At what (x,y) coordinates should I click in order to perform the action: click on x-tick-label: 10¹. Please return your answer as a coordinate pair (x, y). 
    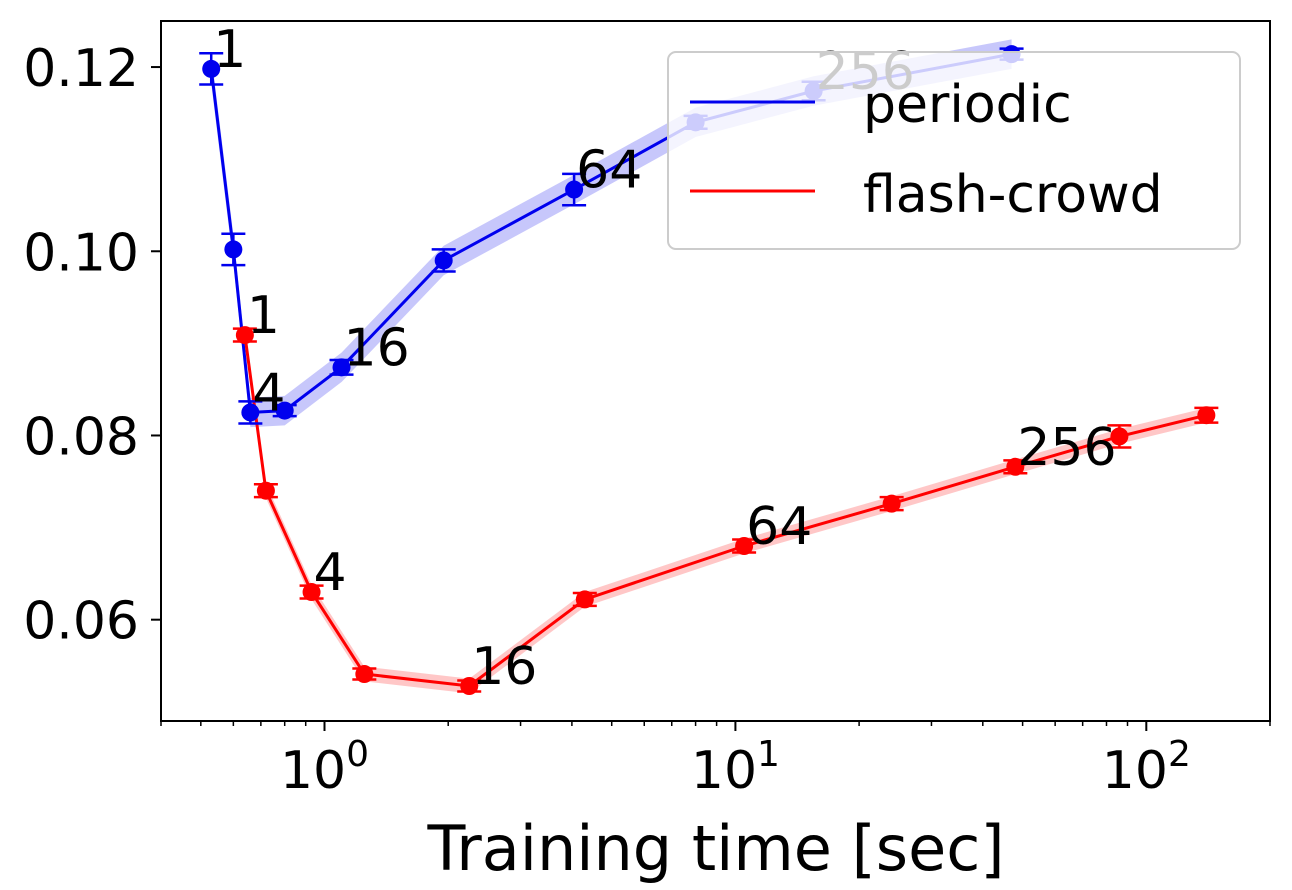
    Looking at the image, I should click on (735, 767).